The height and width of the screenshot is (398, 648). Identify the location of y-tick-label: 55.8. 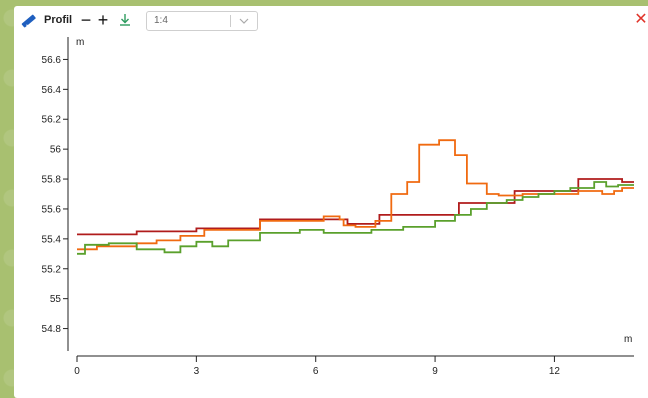
(52, 180).